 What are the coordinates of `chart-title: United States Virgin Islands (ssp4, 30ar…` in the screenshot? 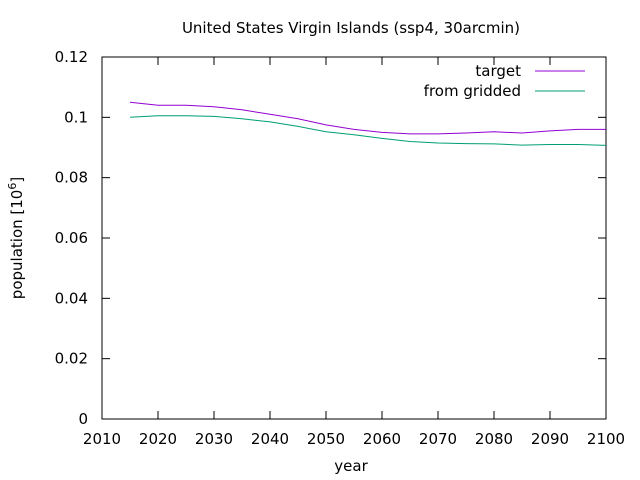 It's located at (351, 28).